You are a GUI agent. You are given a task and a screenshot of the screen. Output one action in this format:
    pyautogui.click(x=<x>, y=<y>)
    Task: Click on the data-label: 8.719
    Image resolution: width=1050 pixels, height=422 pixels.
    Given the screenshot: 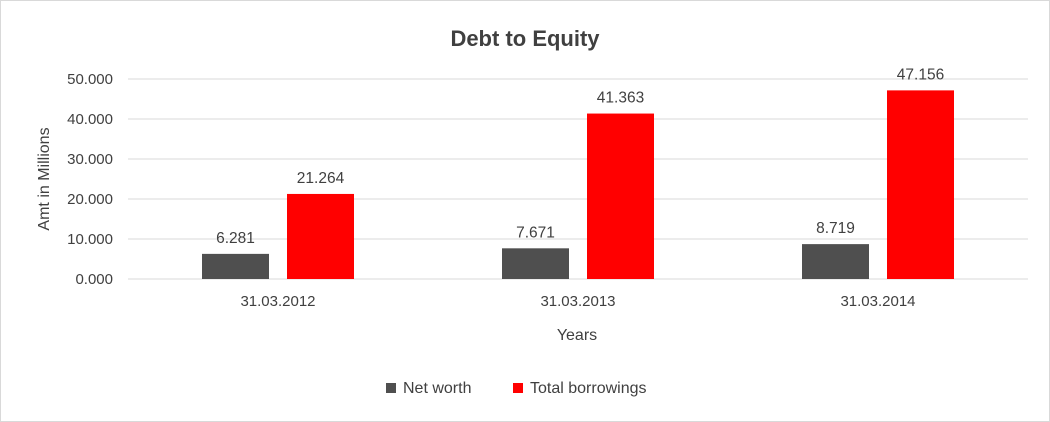 What is the action you would take?
    pyautogui.click(x=835, y=228)
    